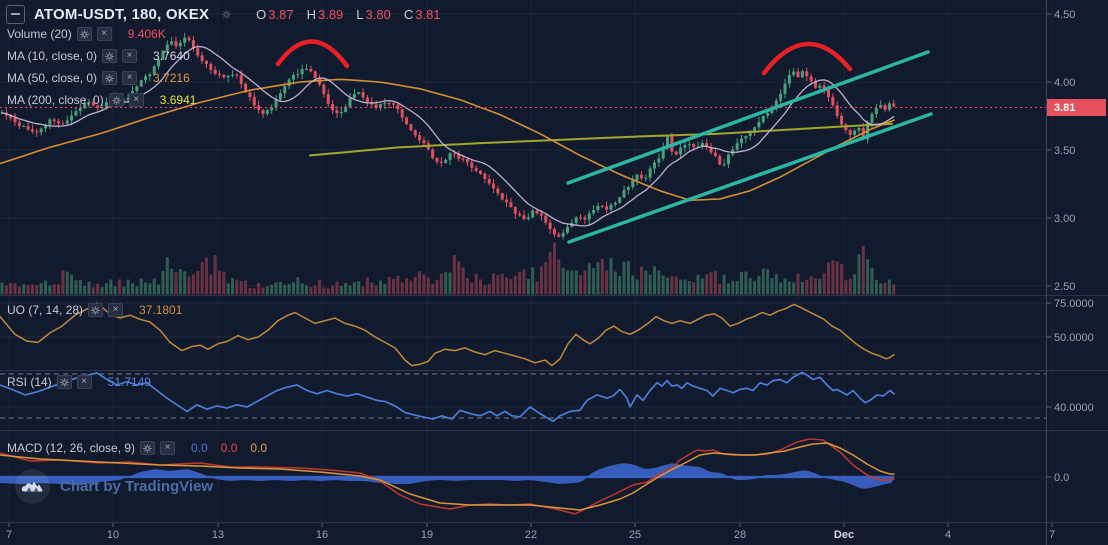  Describe the element at coordinates (15, 14) in the screenshot. I see `collapse-pane-icon` at that location.